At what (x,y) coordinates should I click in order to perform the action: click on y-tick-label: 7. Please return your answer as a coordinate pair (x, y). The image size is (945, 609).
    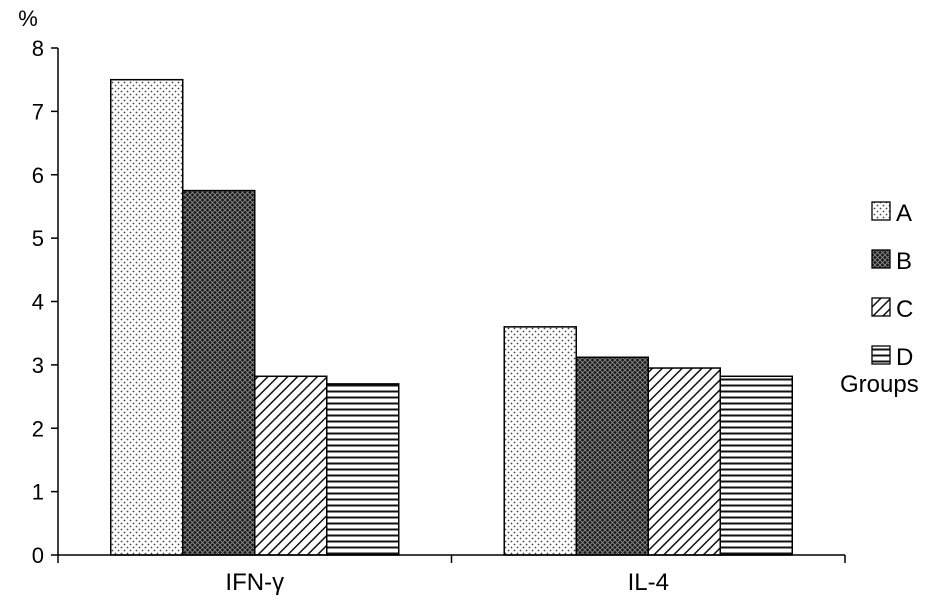
    Looking at the image, I should click on (38, 111).